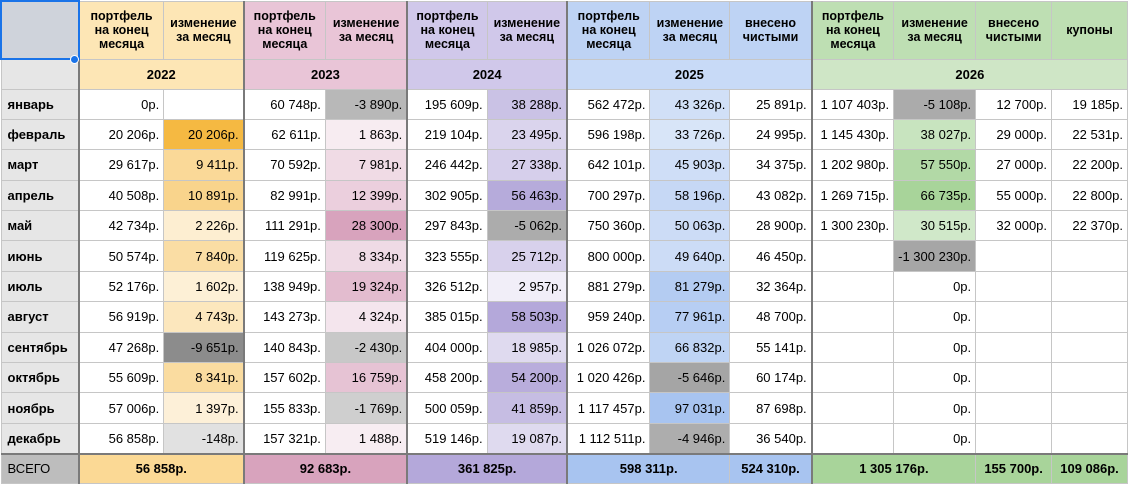 This screenshot has width=1128, height=484. I want to click on row-header-4: май, so click(40, 226).